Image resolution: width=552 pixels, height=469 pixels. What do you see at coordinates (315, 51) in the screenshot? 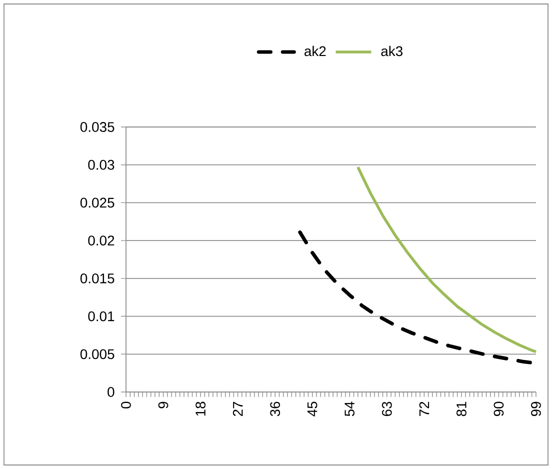
I see `legend-label: ak2` at bounding box center [315, 51].